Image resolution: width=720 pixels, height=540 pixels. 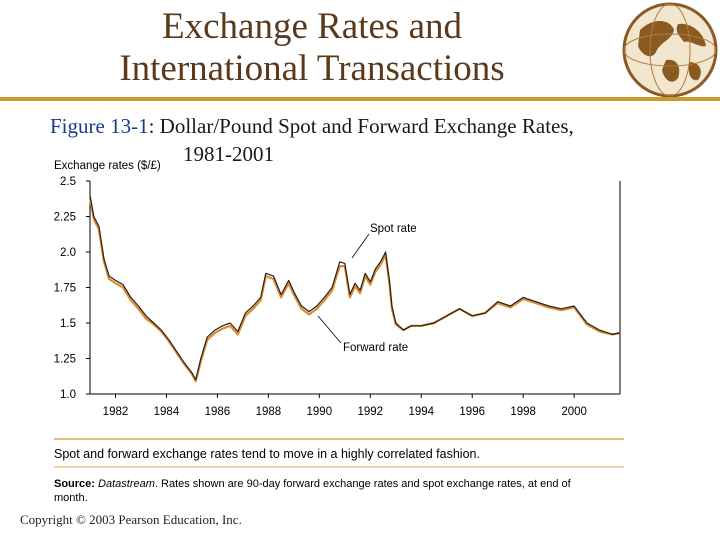 What do you see at coordinates (74, 484) in the screenshot?
I see `source-label: Source:` at bounding box center [74, 484].